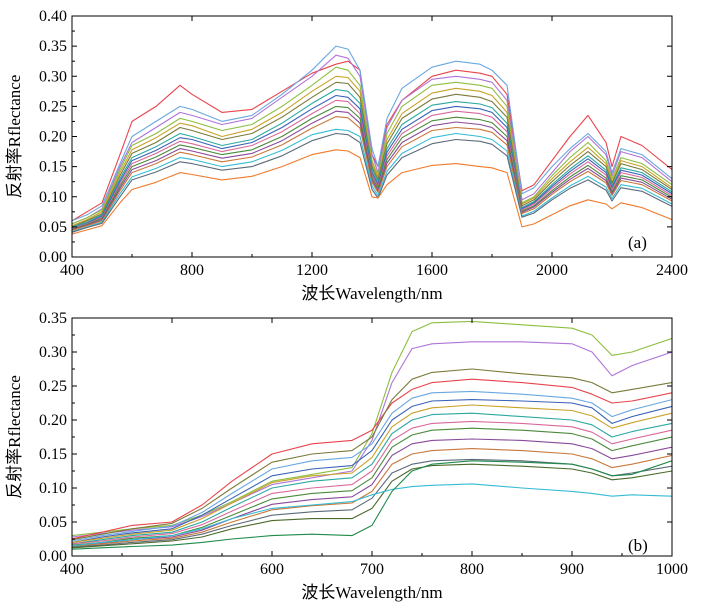  Describe the element at coordinates (312, 270) in the screenshot. I see `x-tick-label: 1200` at that location.